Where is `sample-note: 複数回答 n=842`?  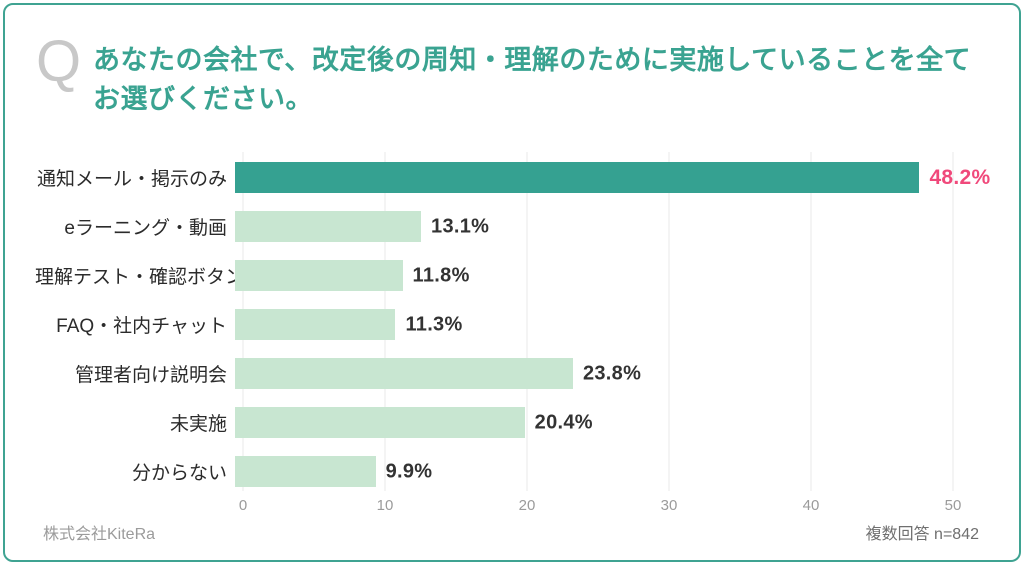
sample-note: 複数回答 n=842 is located at coordinates (922, 534).